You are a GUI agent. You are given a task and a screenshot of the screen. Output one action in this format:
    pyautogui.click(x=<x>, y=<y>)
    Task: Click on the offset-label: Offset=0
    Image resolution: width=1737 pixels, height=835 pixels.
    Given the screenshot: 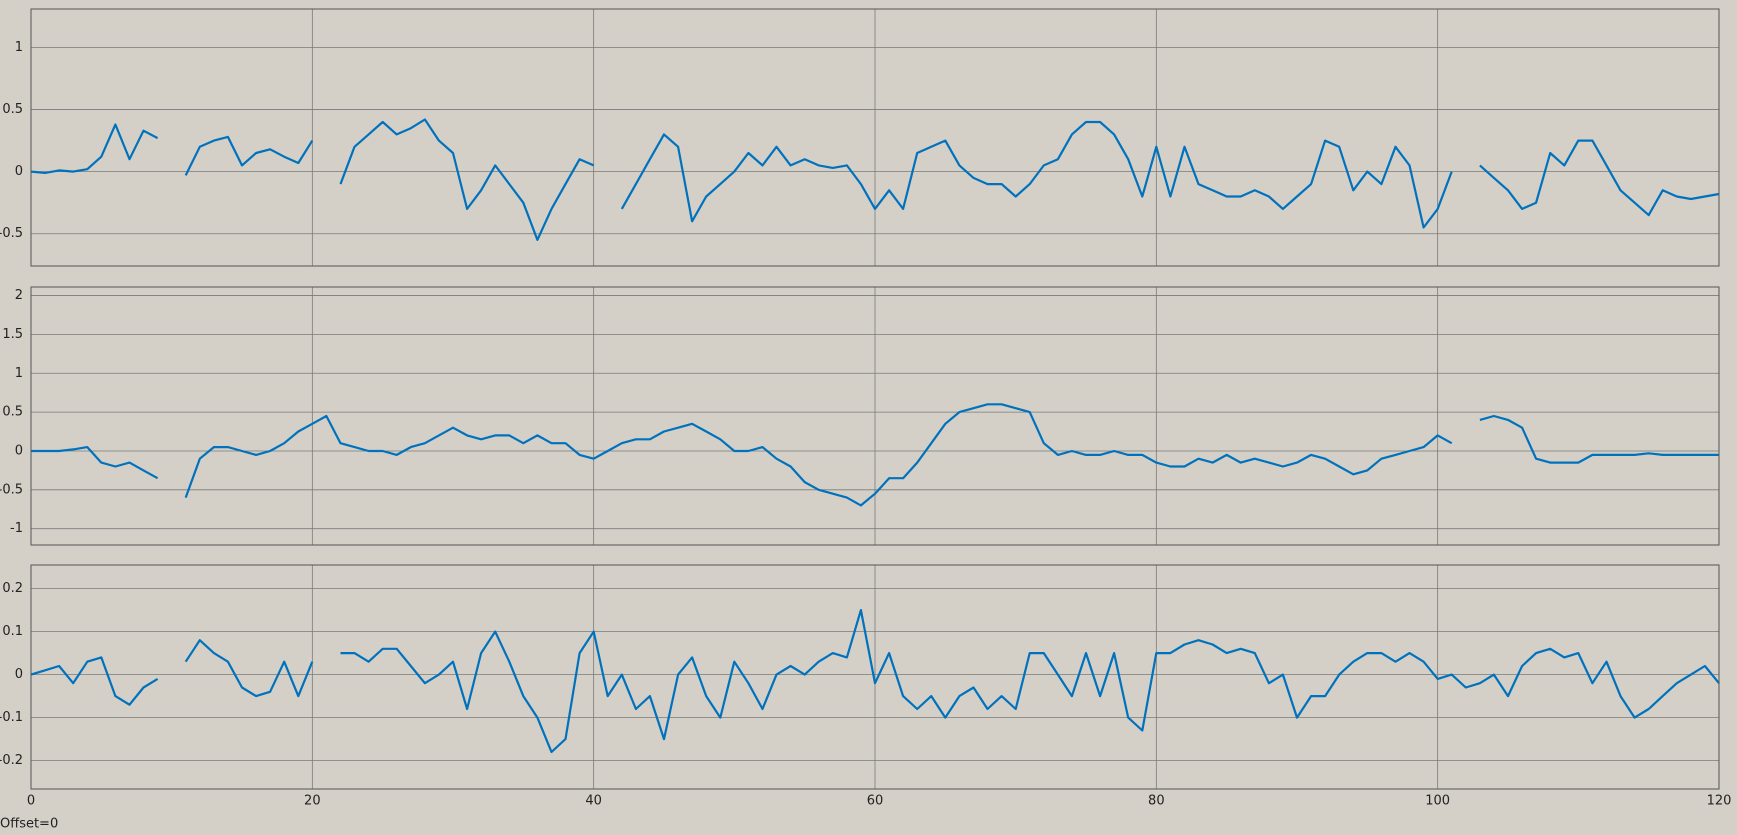 What is the action you would take?
    pyautogui.click(x=29, y=824)
    